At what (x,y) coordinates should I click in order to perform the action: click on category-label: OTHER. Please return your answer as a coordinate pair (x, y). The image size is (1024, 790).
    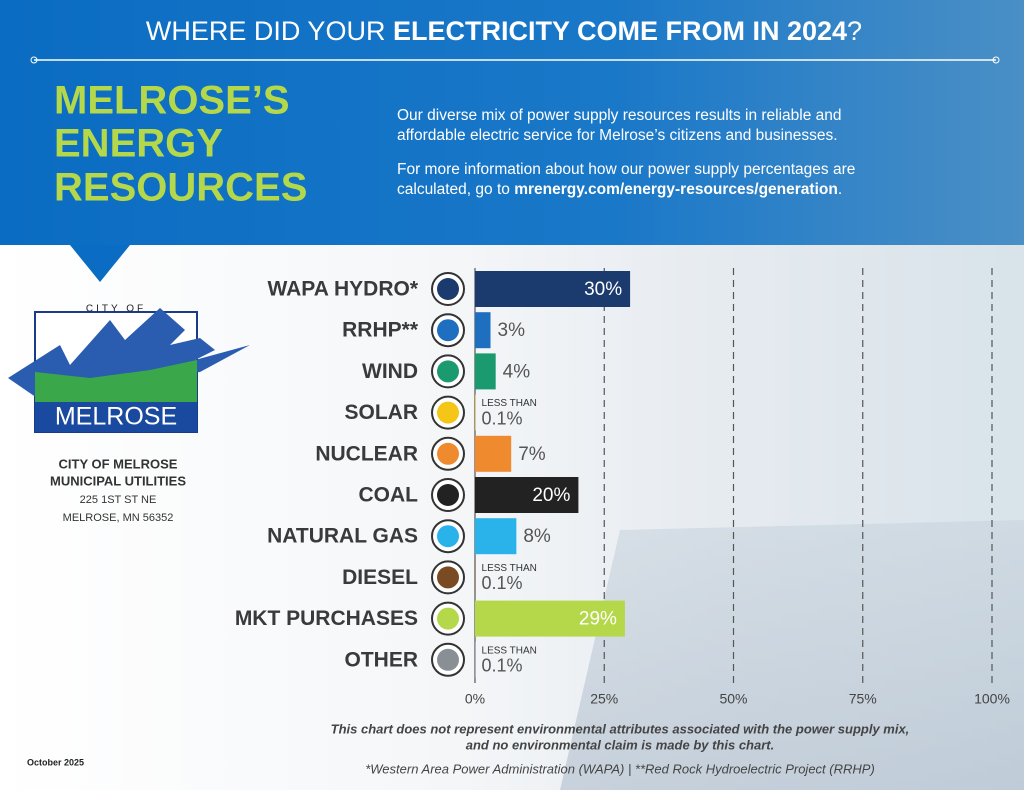
    Looking at the image, I should click on (382, 659).